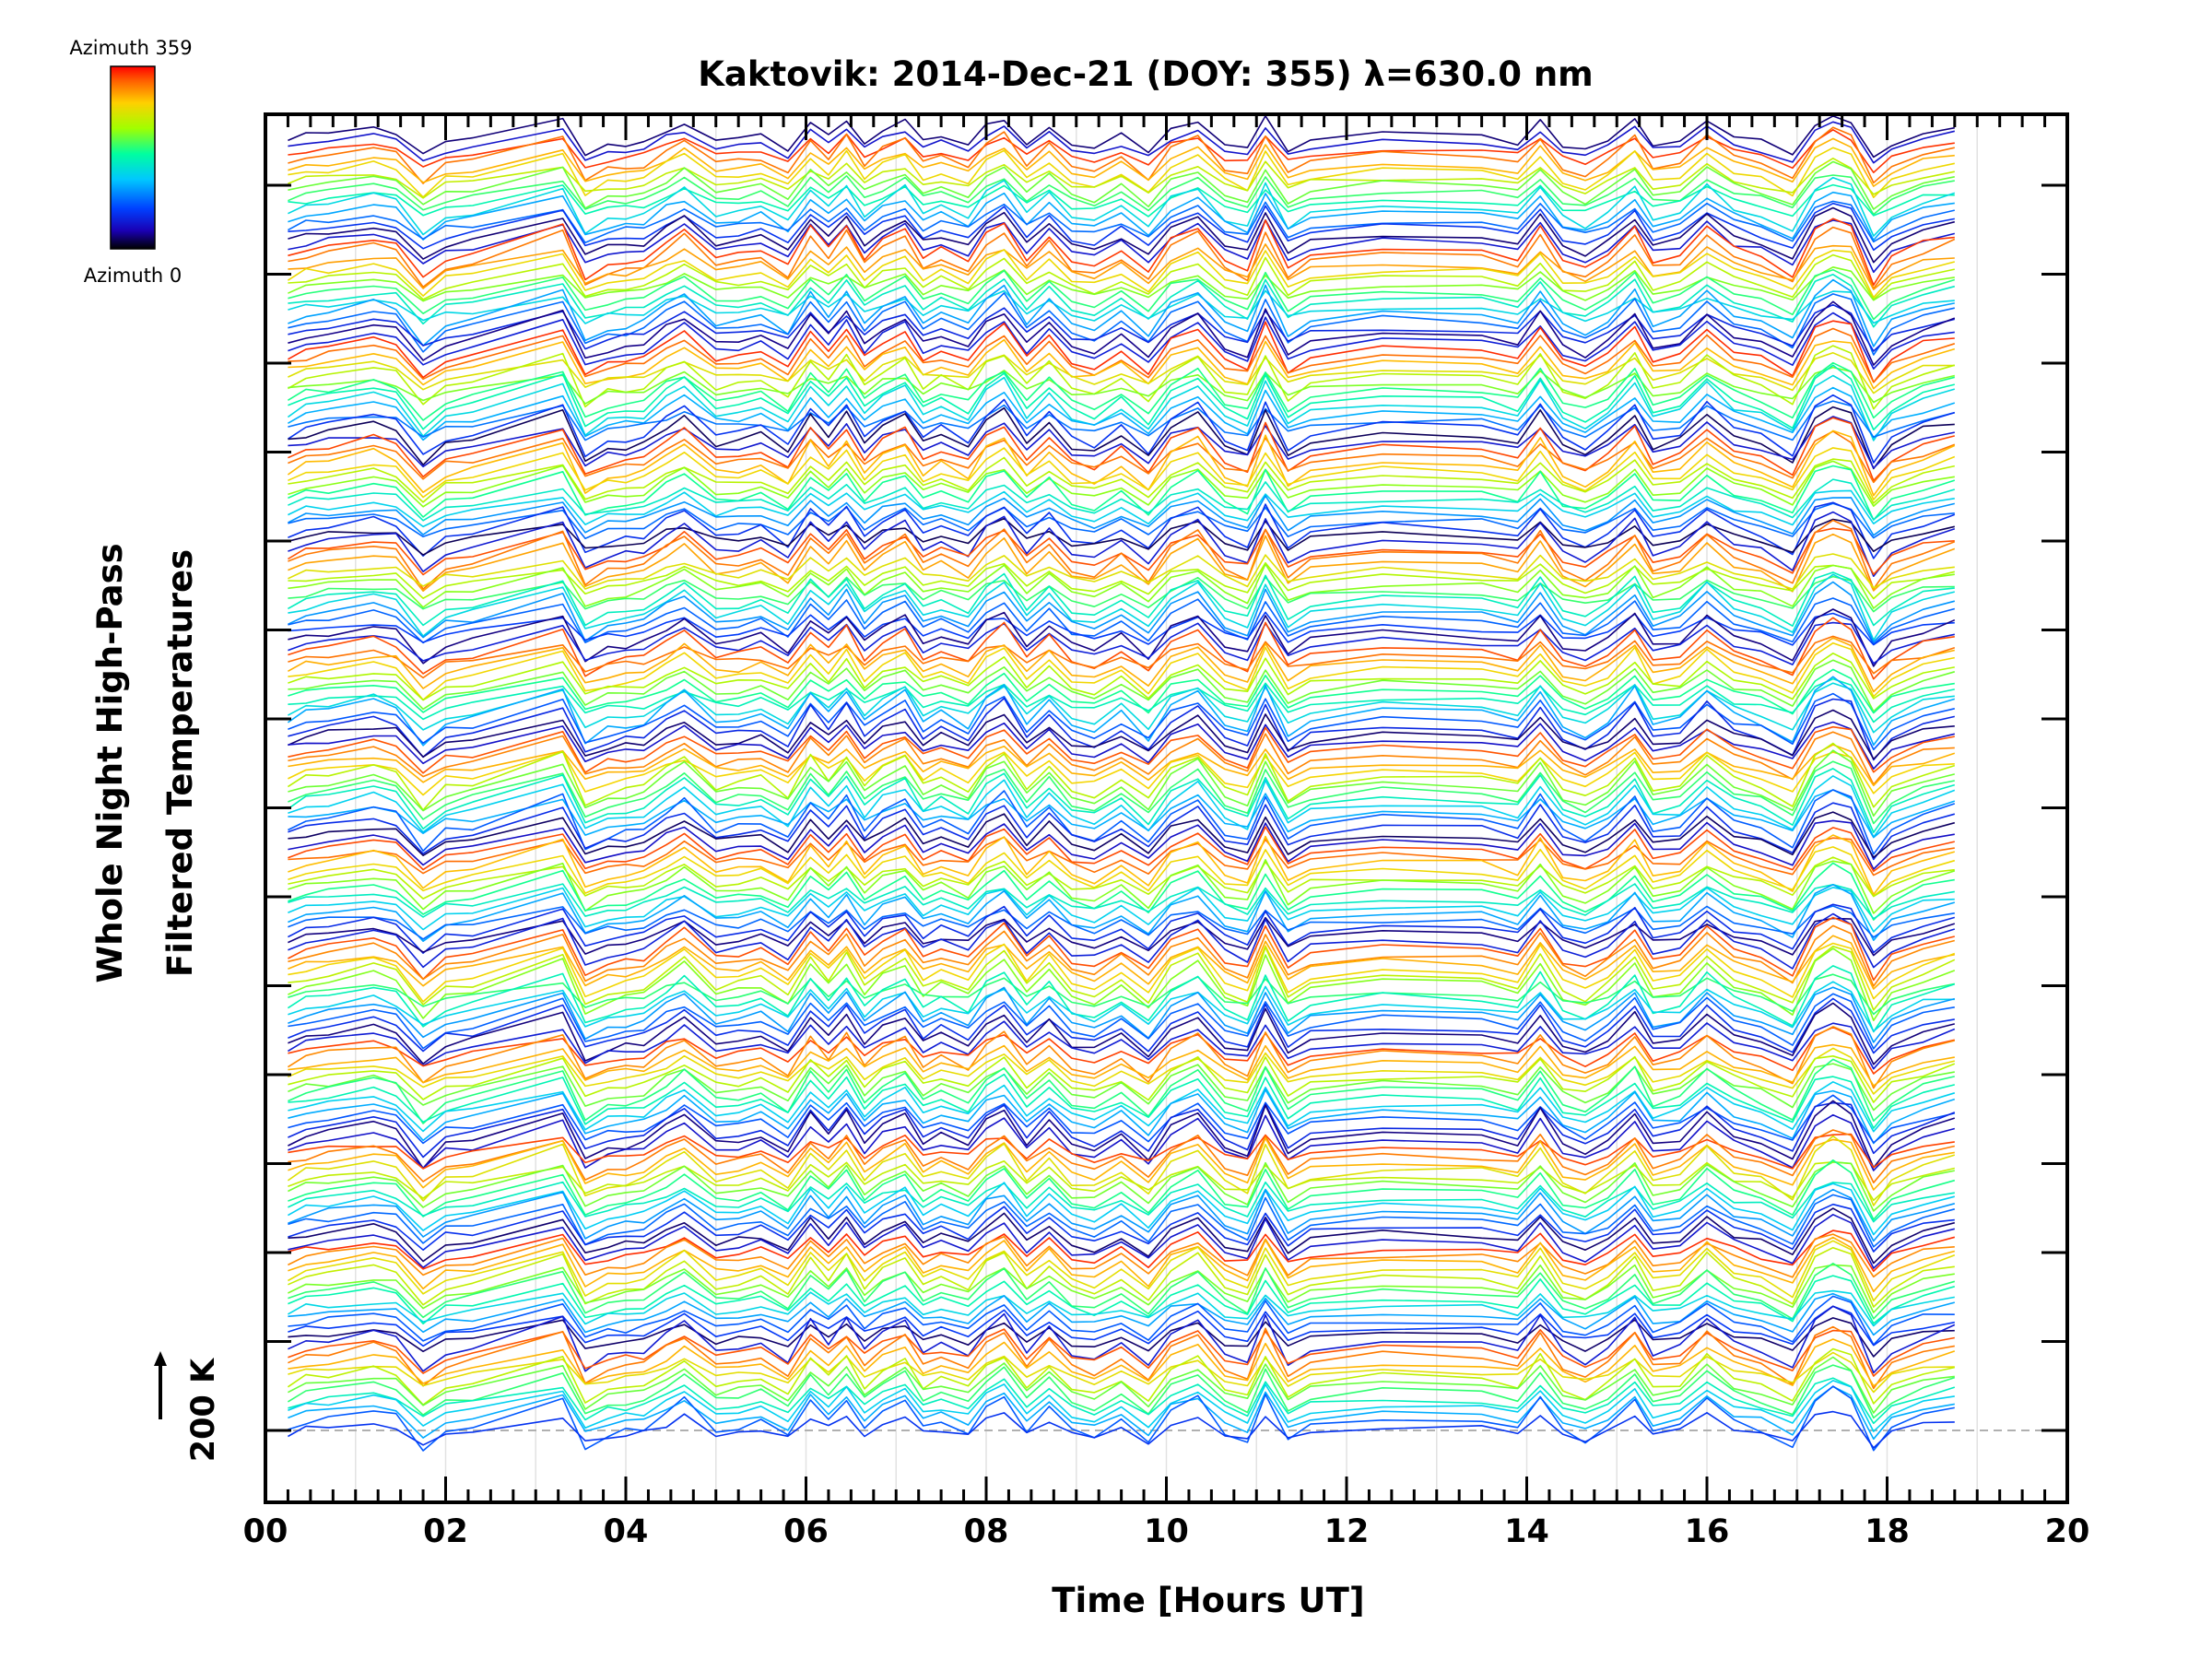  Describe the element at coordinates (110, 762) in the screenshot. I see `y-axis-label-line1: Whole Night High-Pass` at that location.